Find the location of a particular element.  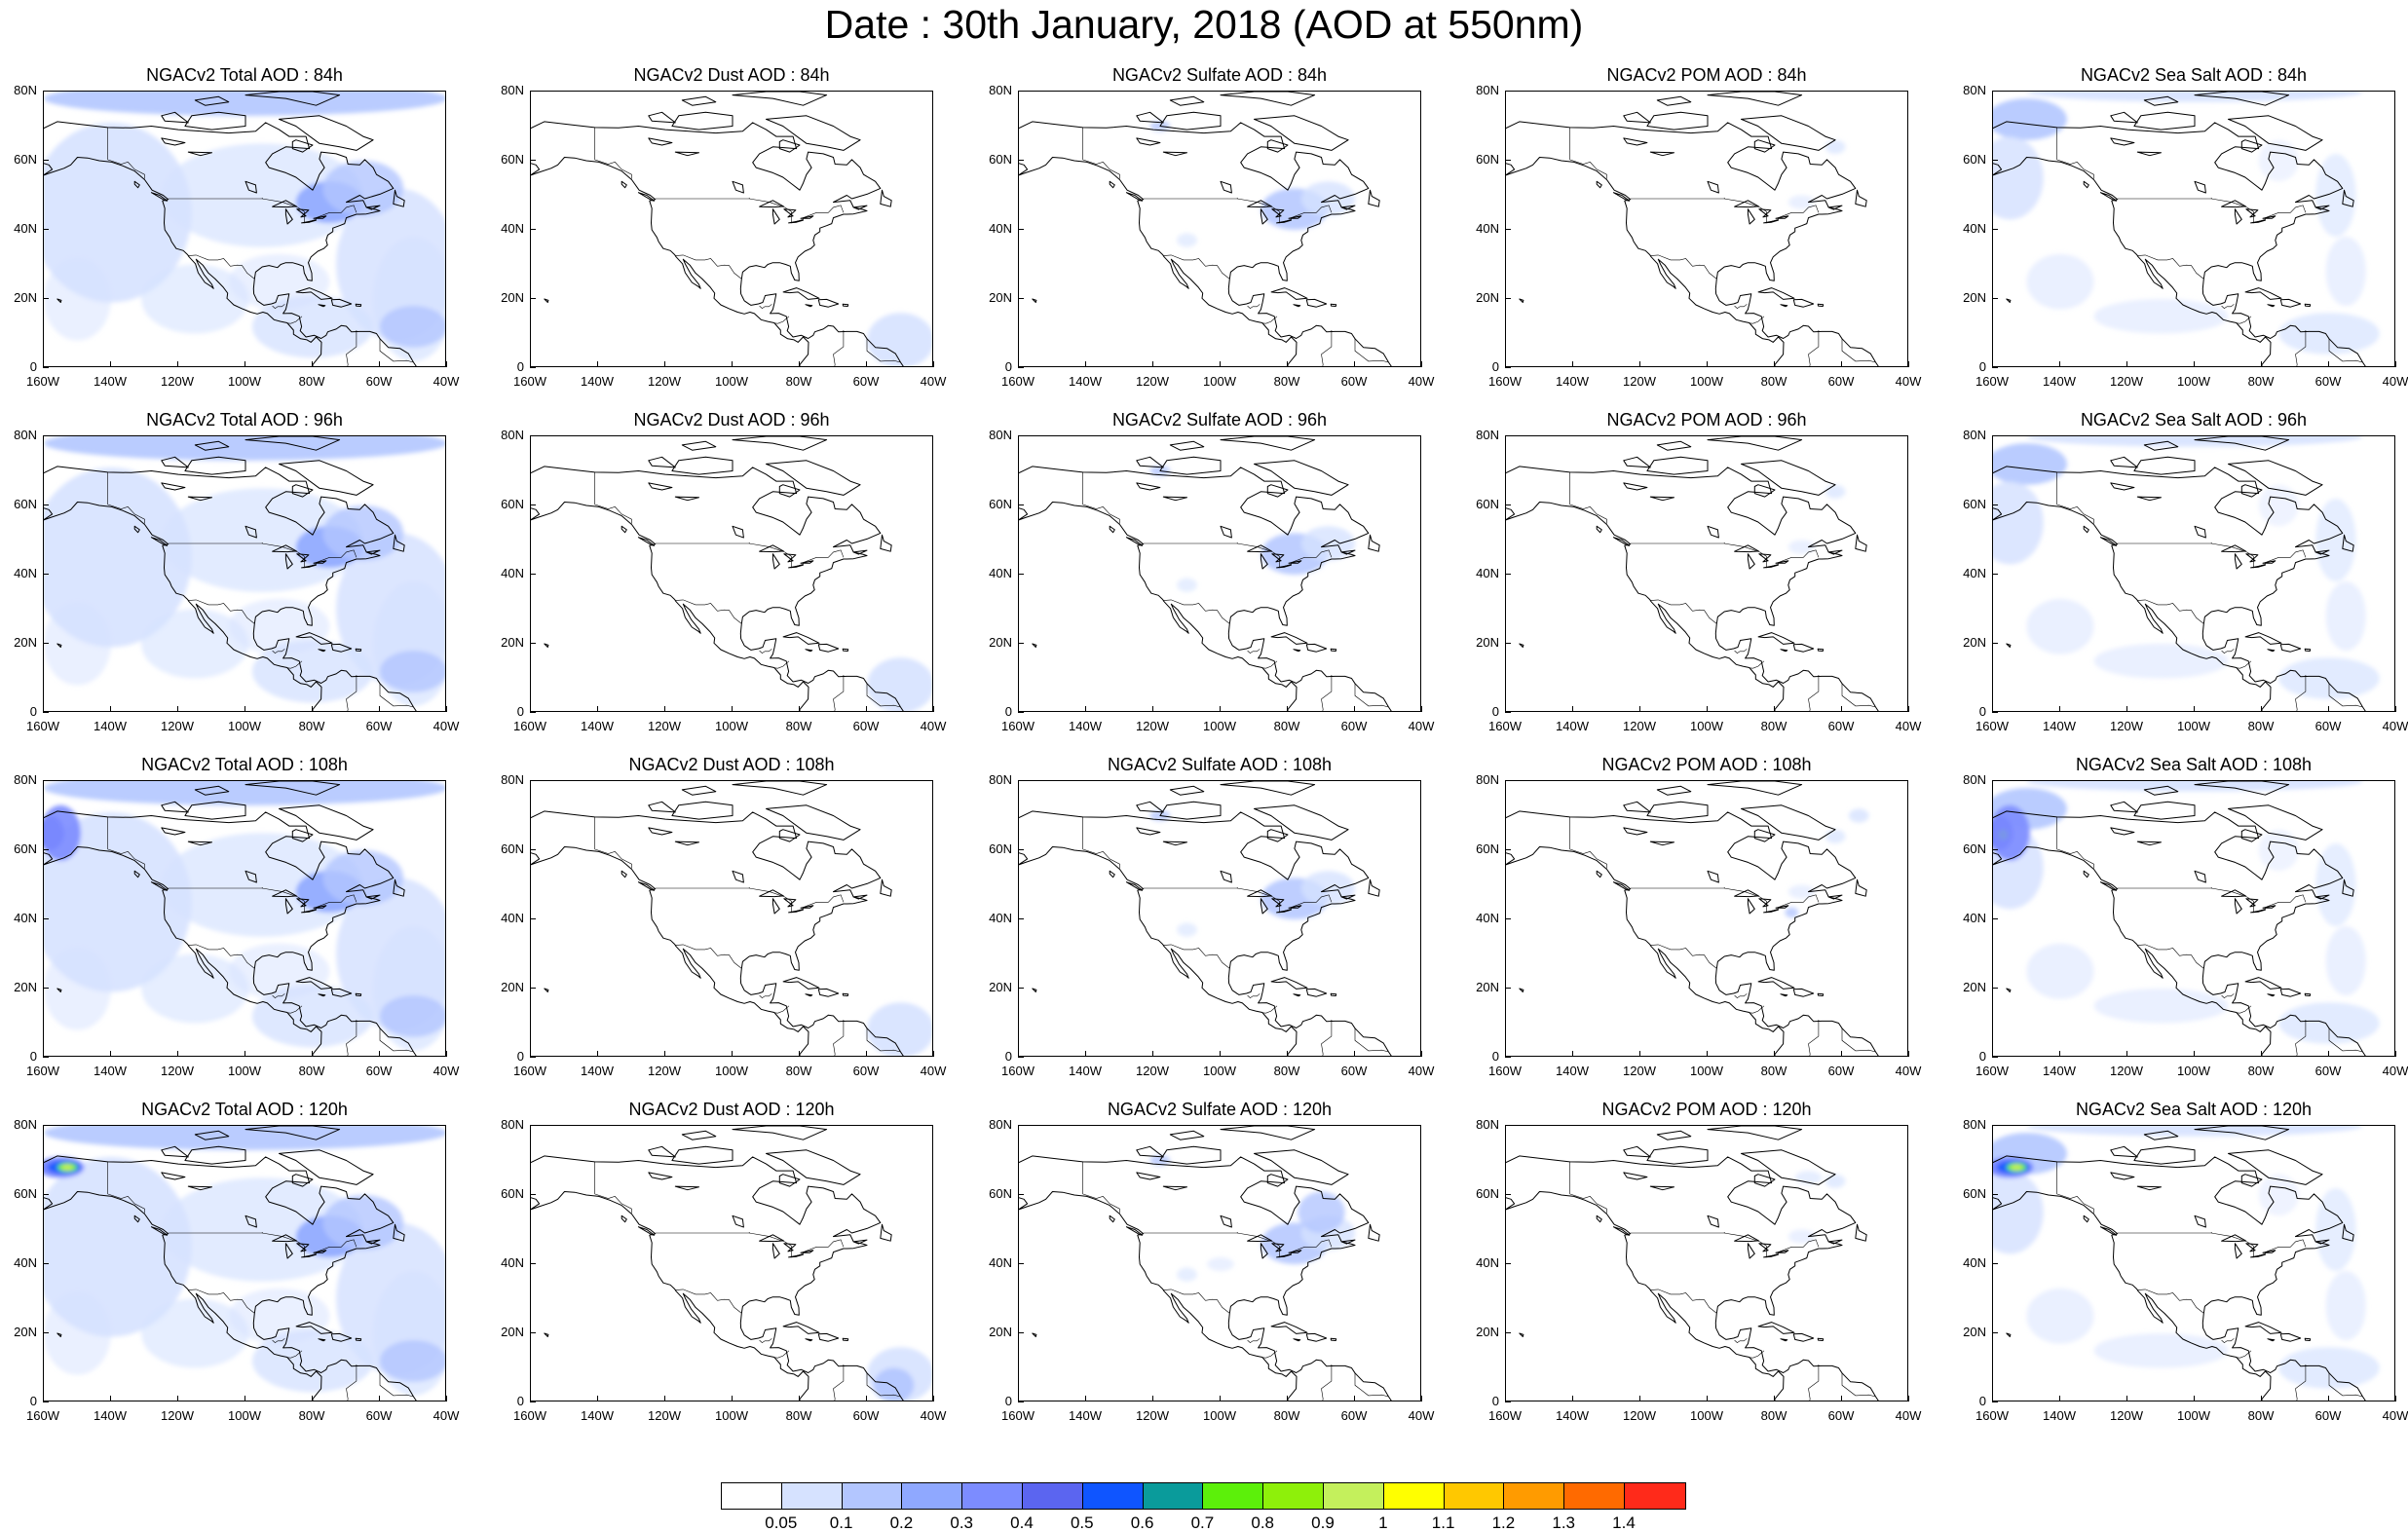

lon-tick-label: 140W is located at coordinates (1572, 382).